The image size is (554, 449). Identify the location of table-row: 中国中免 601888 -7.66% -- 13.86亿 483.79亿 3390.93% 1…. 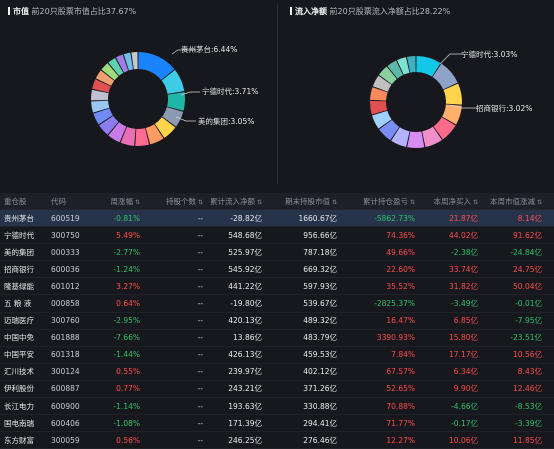
(277, 338).